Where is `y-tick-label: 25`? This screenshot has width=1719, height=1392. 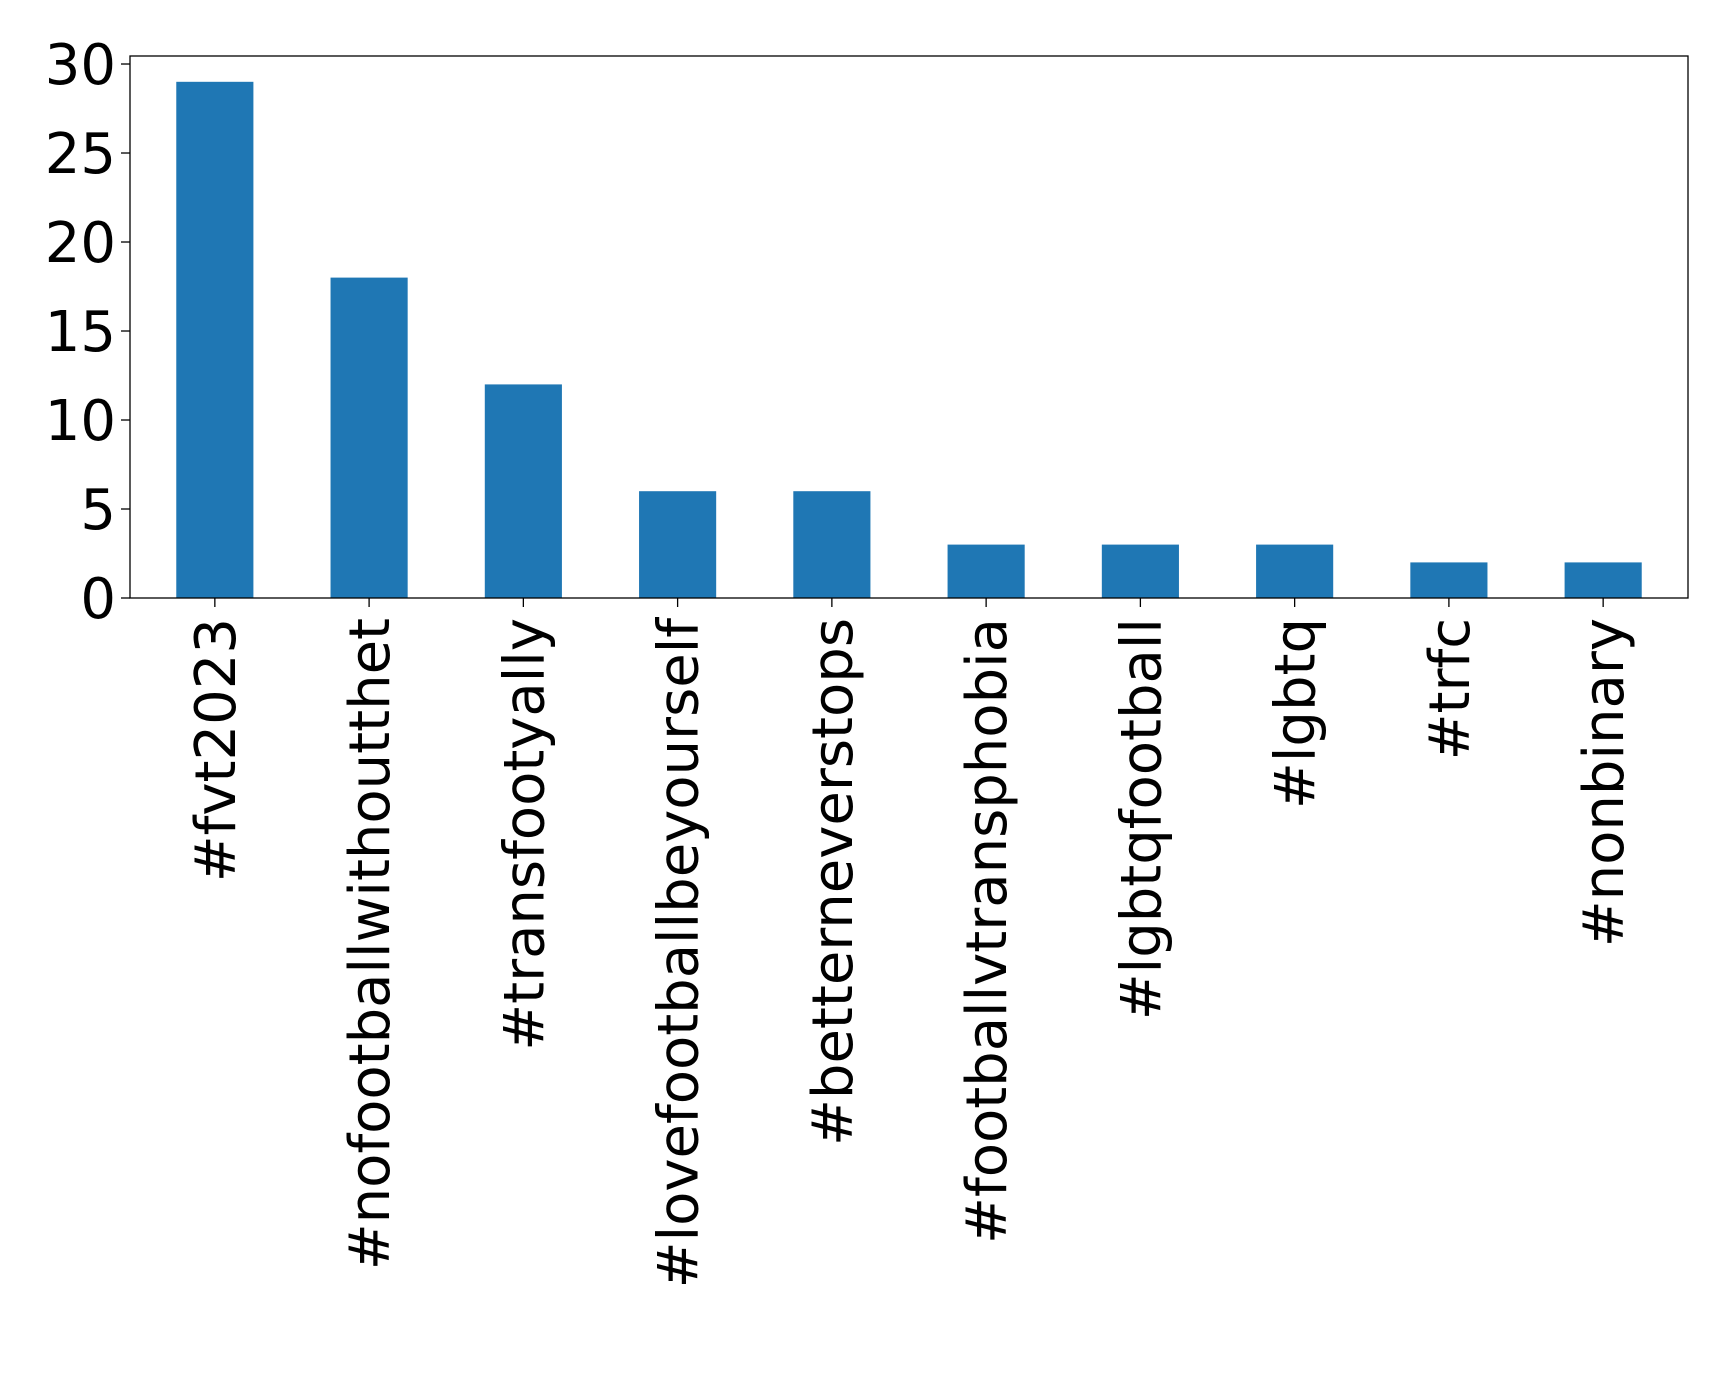 y-tick-label: 25 is located at coordinates (80, 154).